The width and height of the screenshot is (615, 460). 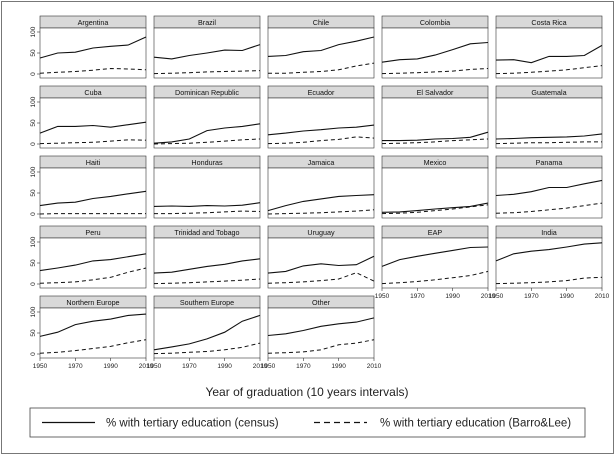 I want to click on panel-title: Uruguay, so click(x=321, y=232).